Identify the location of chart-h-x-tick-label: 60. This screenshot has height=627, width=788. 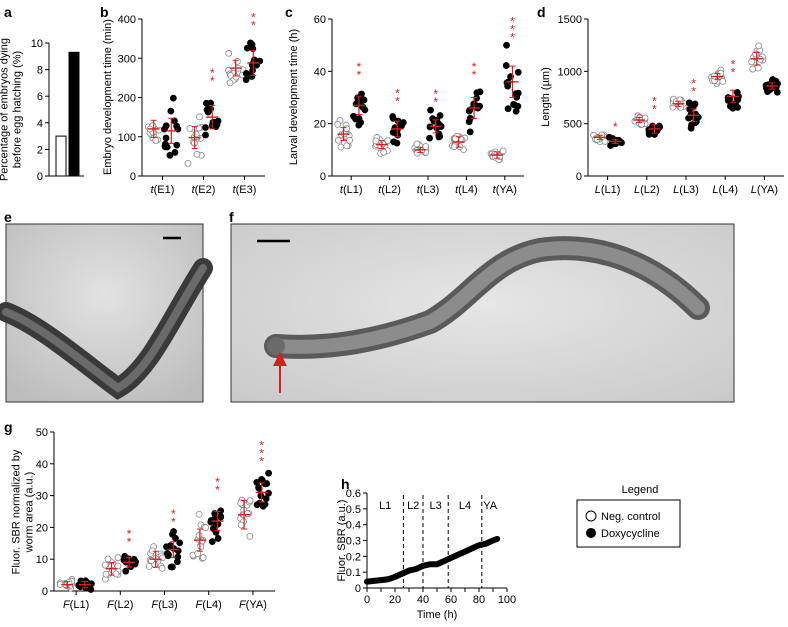
(451, 600).